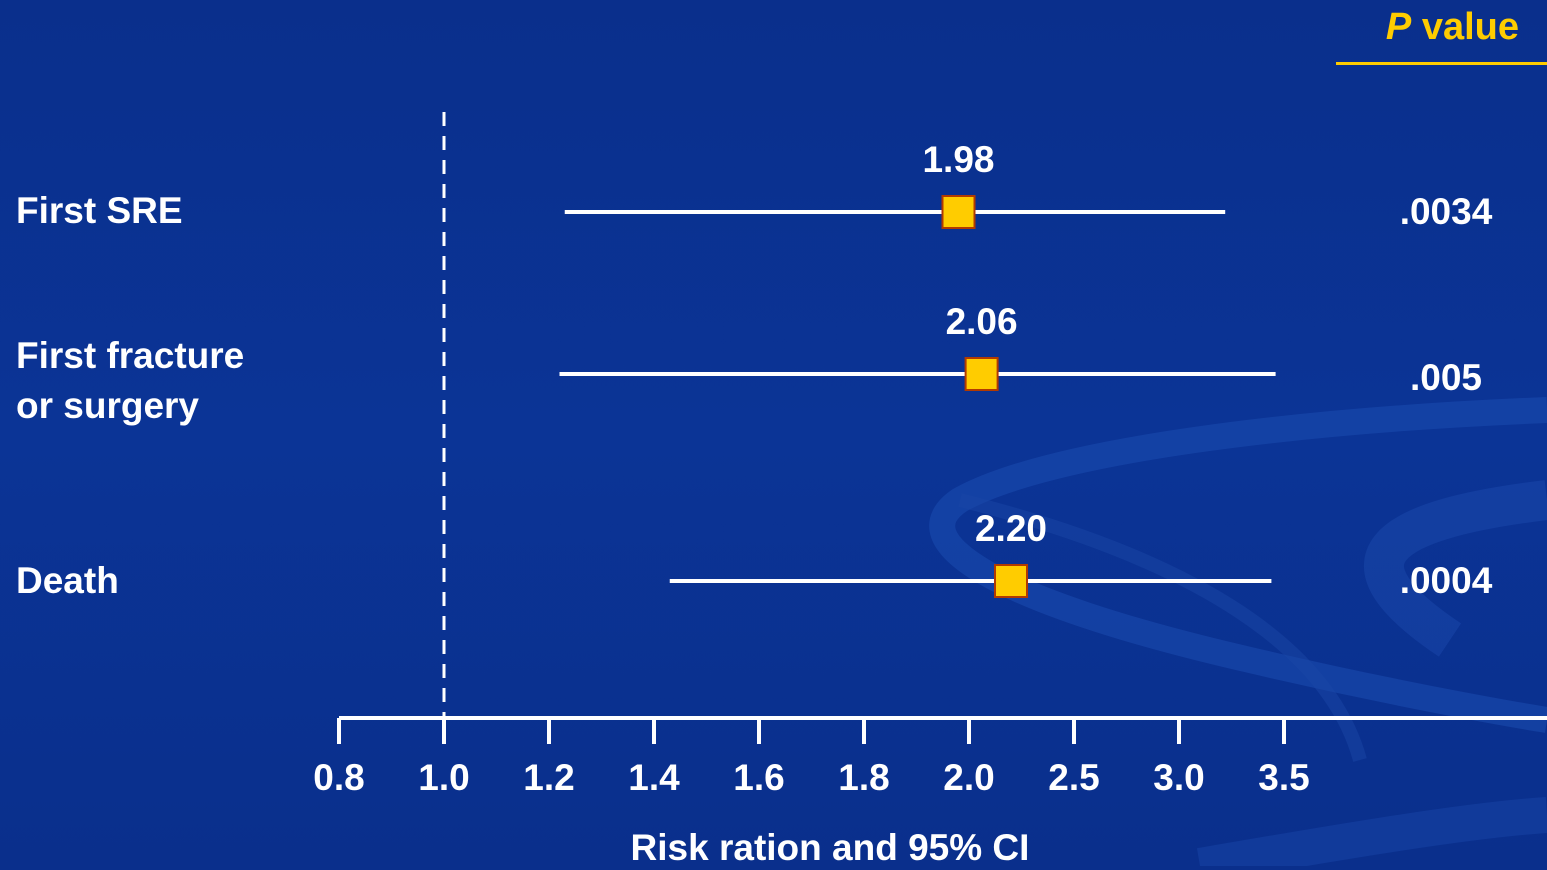 The image size is (1547, 870). I want to click on x-tick-label: 3.0, so click(1178, 777).